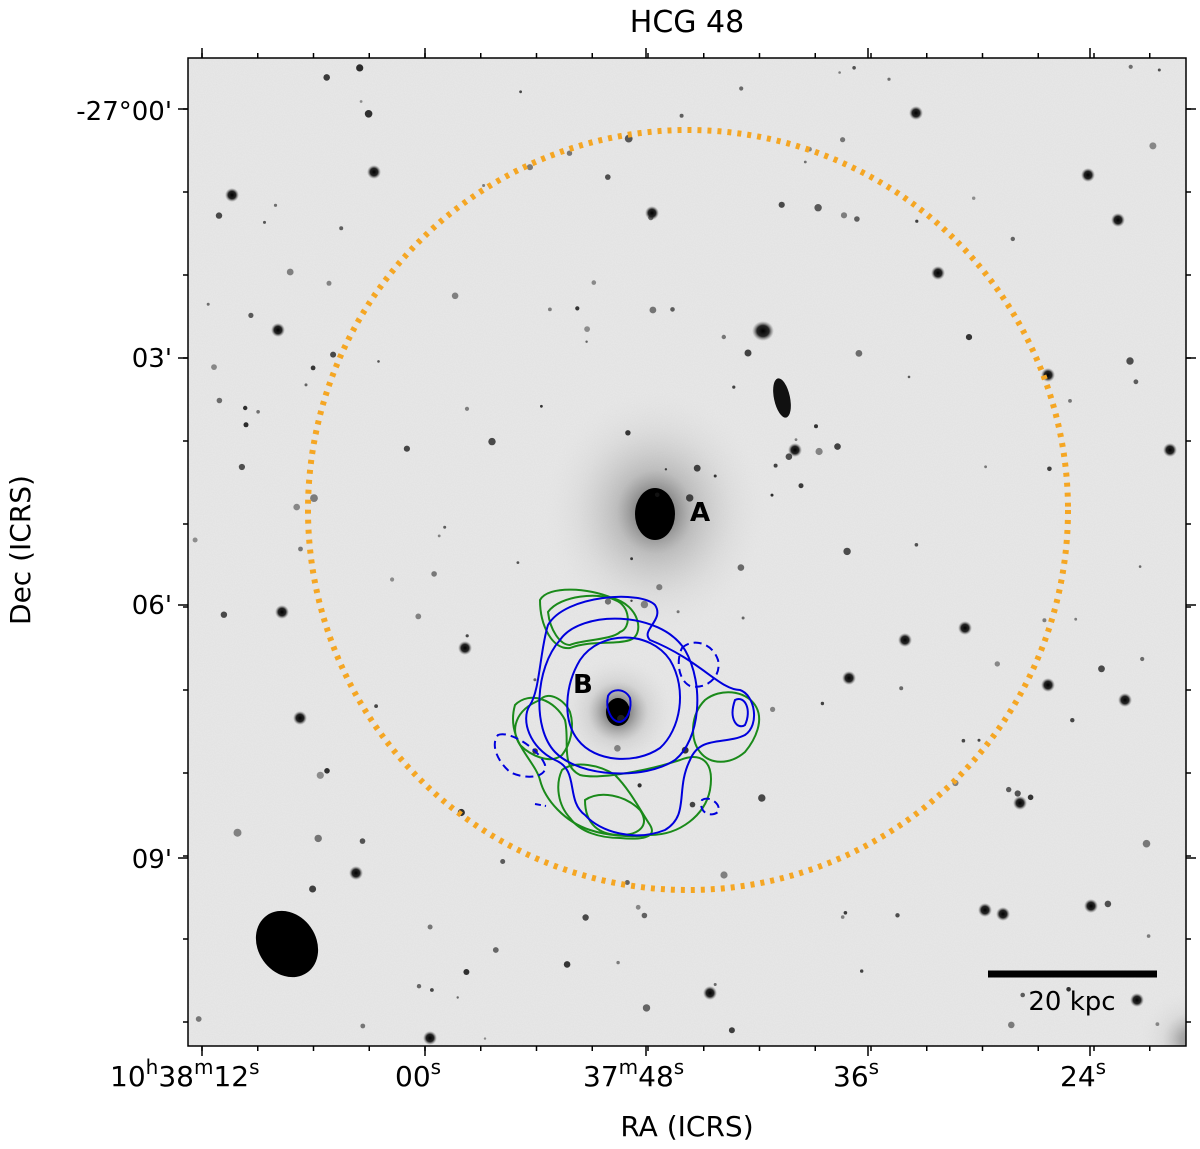 The width and height of the screenshot is (1200, 1149). Describe the element at coordinates (627, 714) in the screenshot. I see `contours` at that location.